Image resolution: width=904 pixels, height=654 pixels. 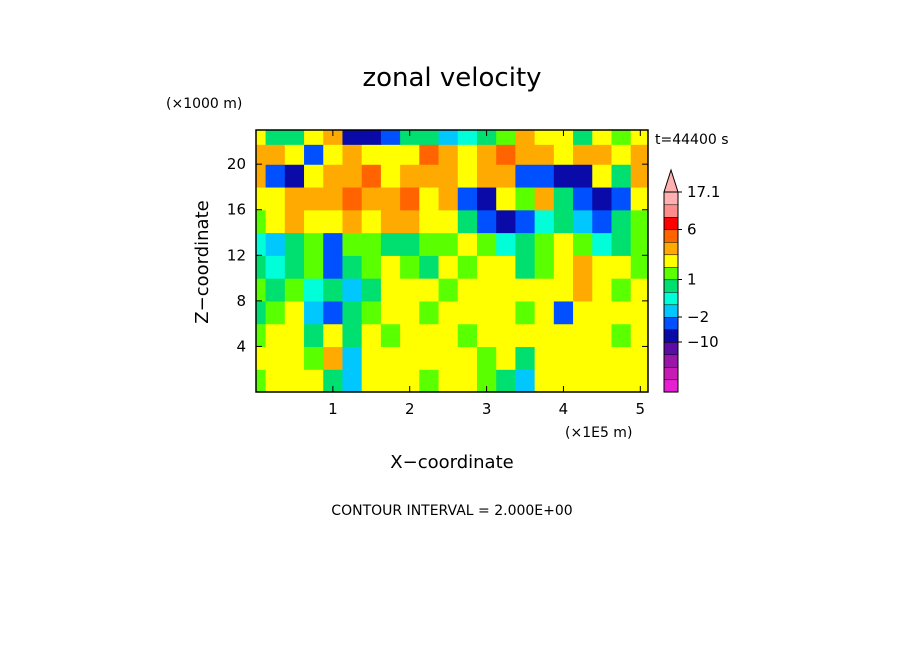 What do you see at coordinates (671, 292) in the screenshot?
I see `colorbar-frame` at bounding box center [671, 292].